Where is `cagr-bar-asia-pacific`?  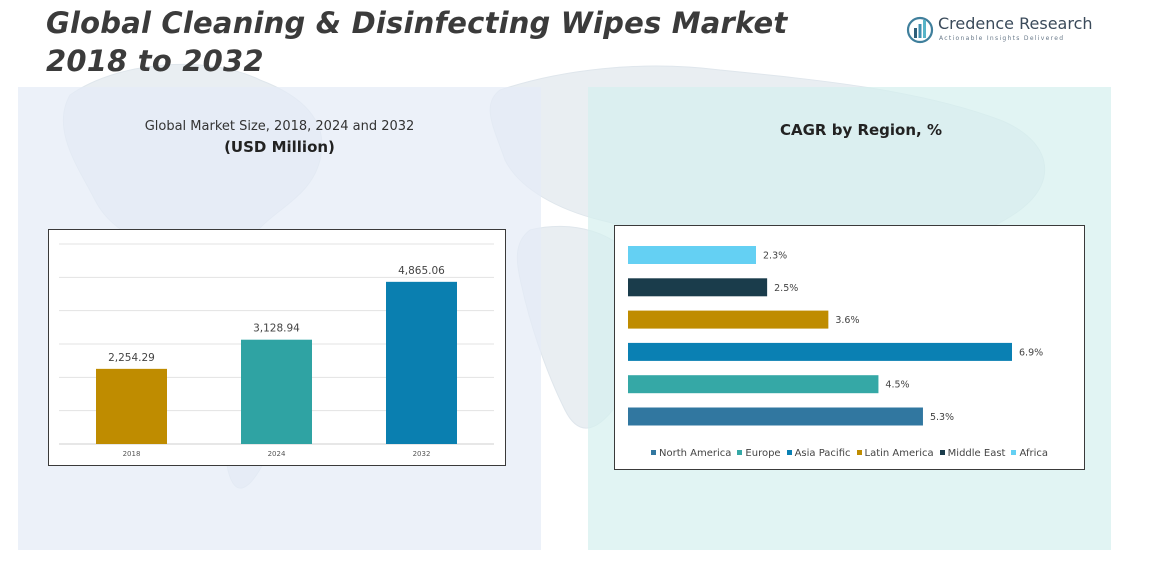
cagr-bar-asia-pacific is located at coordinates (820, 351).